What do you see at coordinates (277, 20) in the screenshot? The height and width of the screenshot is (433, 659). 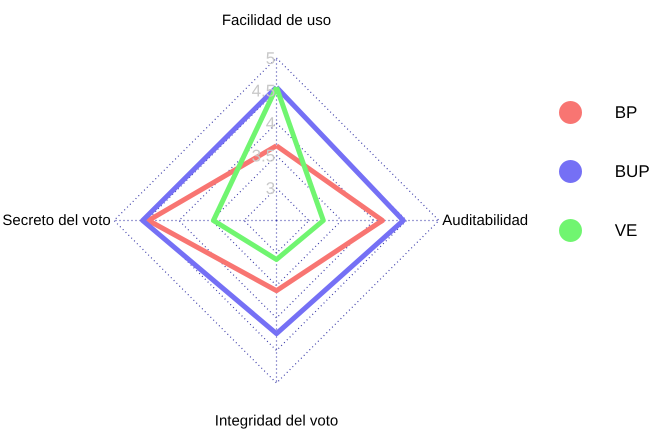 I see `spoke-label: Facilidad de uso` at bounding box center [277, 20].